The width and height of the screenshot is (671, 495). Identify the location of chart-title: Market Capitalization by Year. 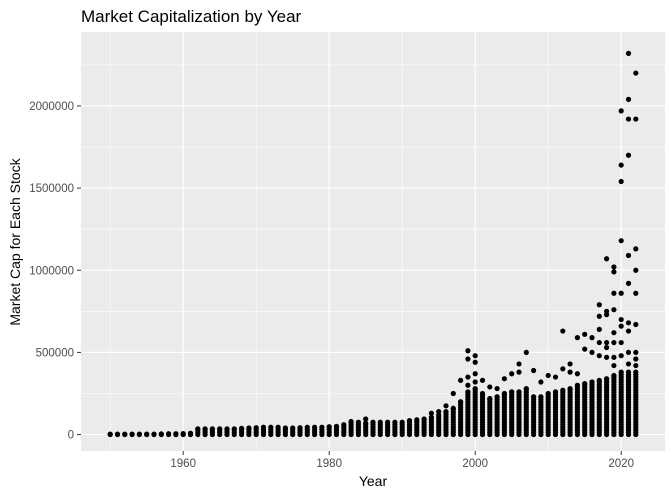
(191, 16).